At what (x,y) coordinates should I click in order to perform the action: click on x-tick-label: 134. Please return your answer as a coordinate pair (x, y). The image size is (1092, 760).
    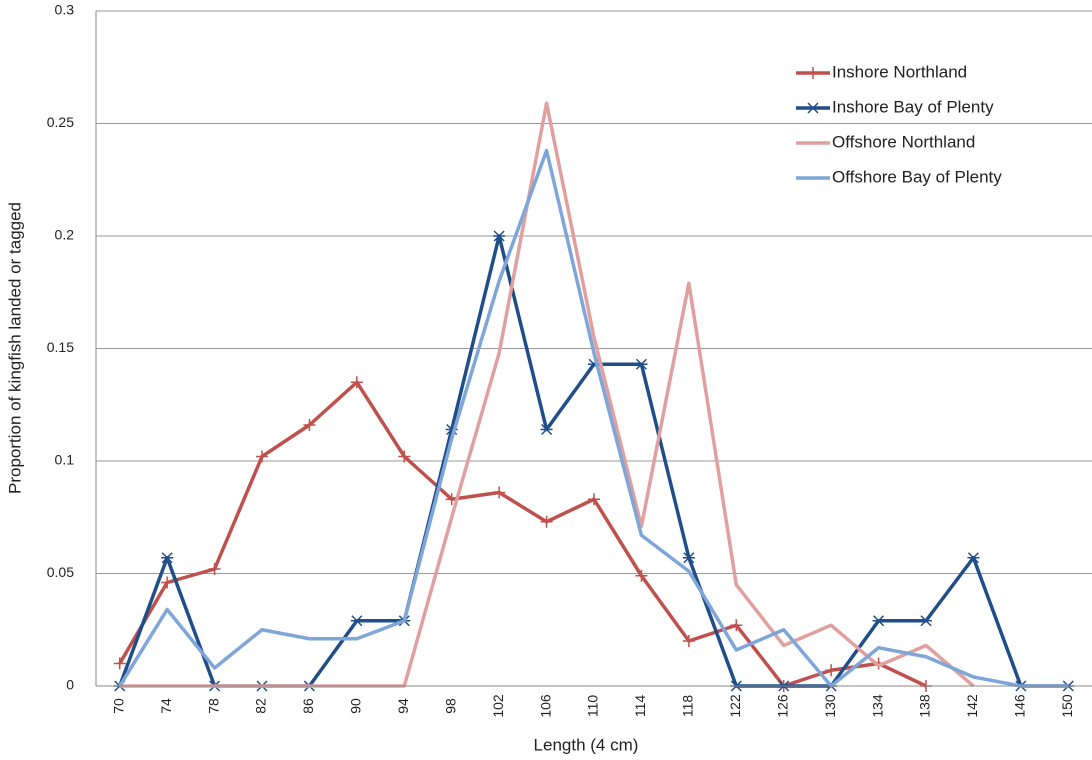
    Looking at the image, I should click on (877, 706).